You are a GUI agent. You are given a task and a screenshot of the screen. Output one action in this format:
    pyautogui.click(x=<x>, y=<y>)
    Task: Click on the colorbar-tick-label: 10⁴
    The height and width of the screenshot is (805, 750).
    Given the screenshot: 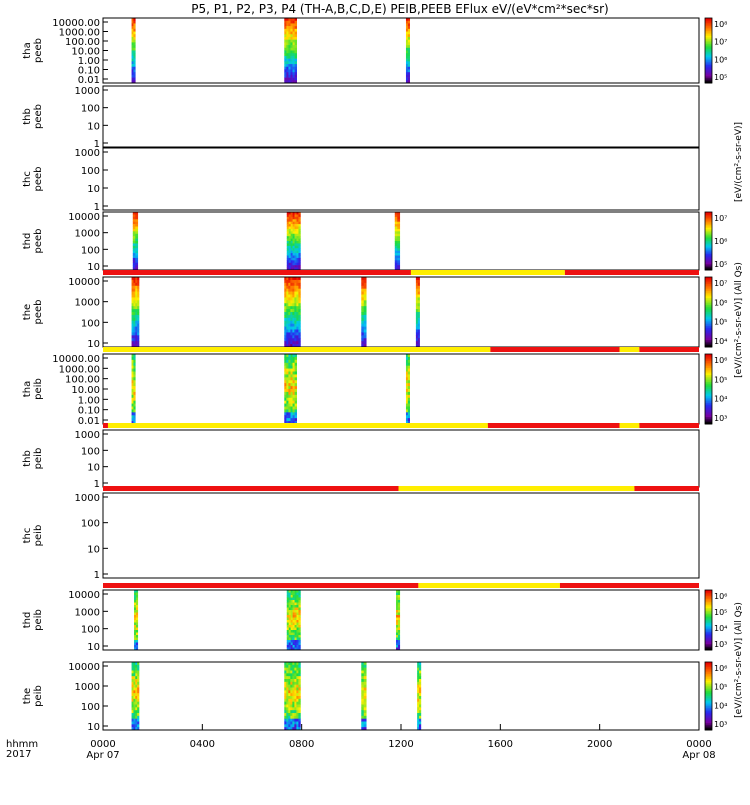 What is the action you would take?
    pyautogui.click(x=720, y=628)
    